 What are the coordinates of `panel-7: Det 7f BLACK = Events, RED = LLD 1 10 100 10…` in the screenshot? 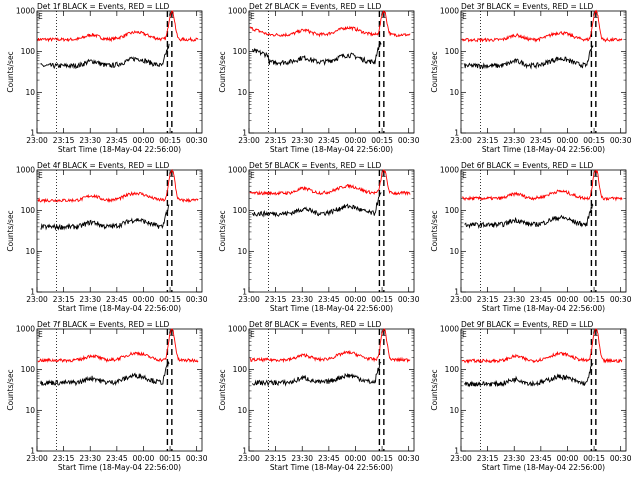 It's located at (107, 396).